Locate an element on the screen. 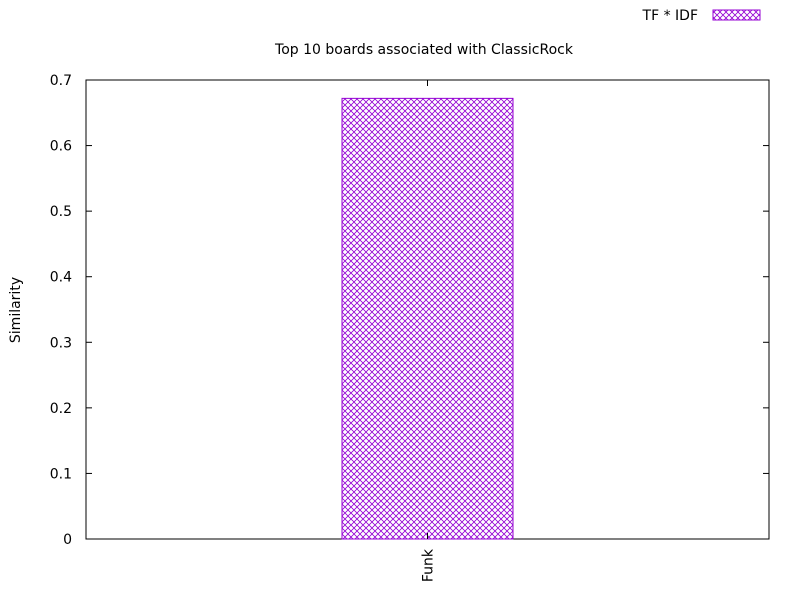 The image size is (800, 600). y-tick-label: 0.4 is located at coordinates (61, 278).